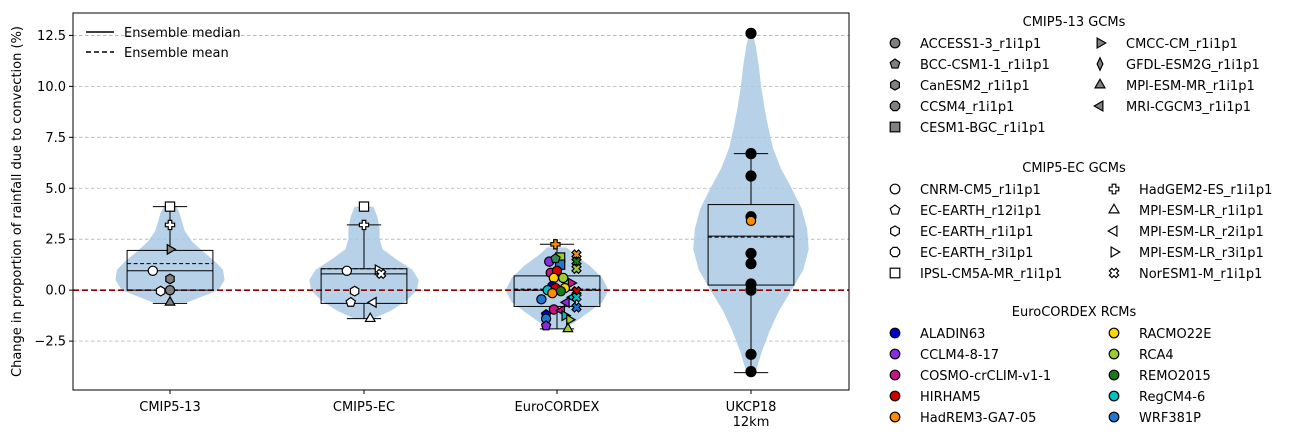  I want to click on legend-item-label: GFDL-ESM2G_r1i1p1, so click(1193, 65).